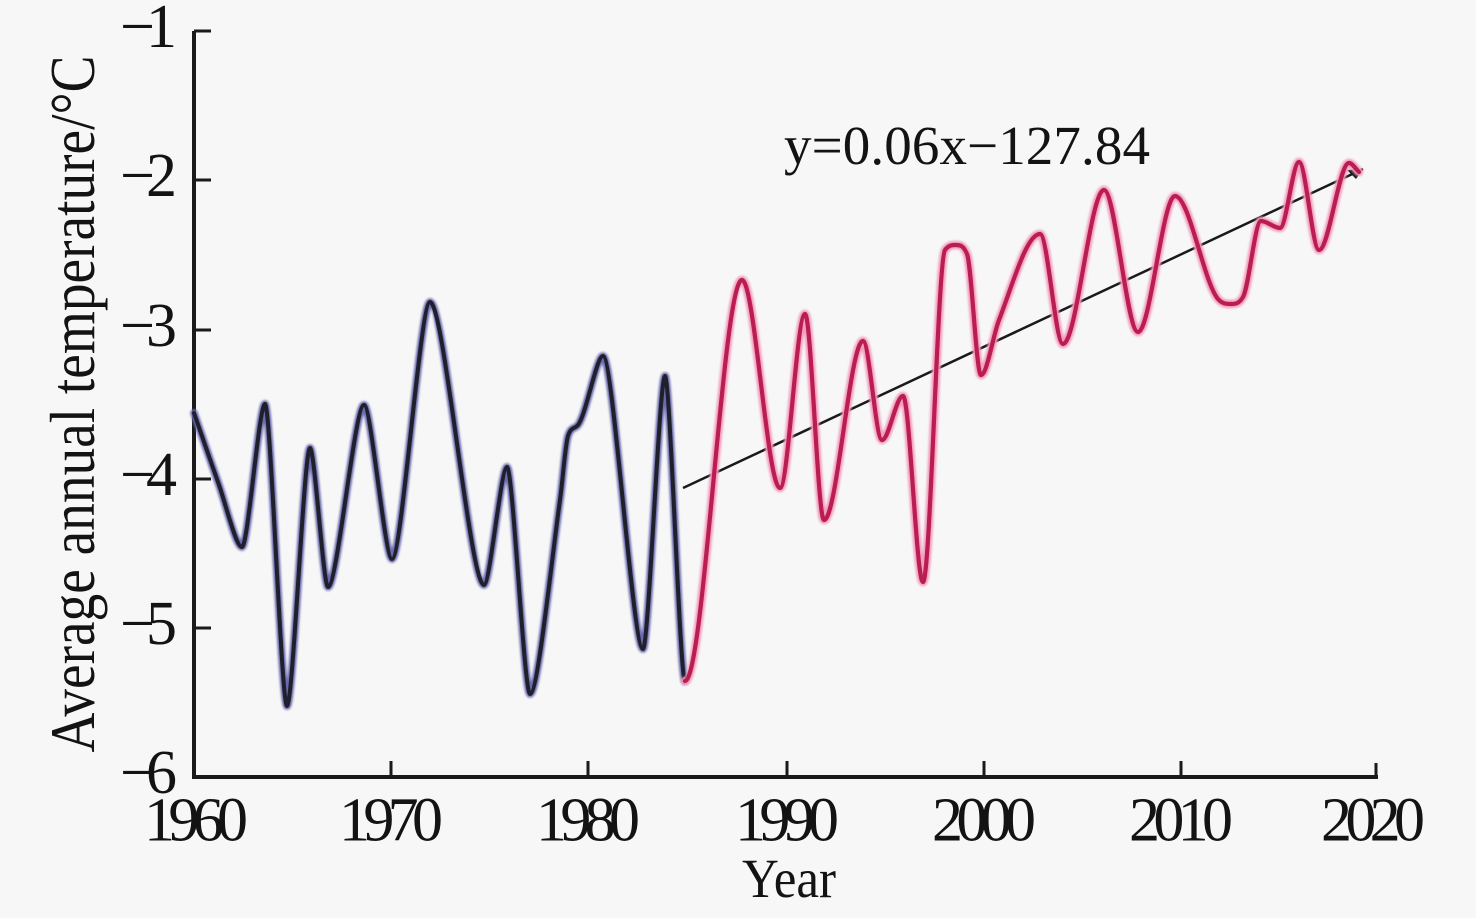  I want to click on svg-text: −6, so click(148, 773).